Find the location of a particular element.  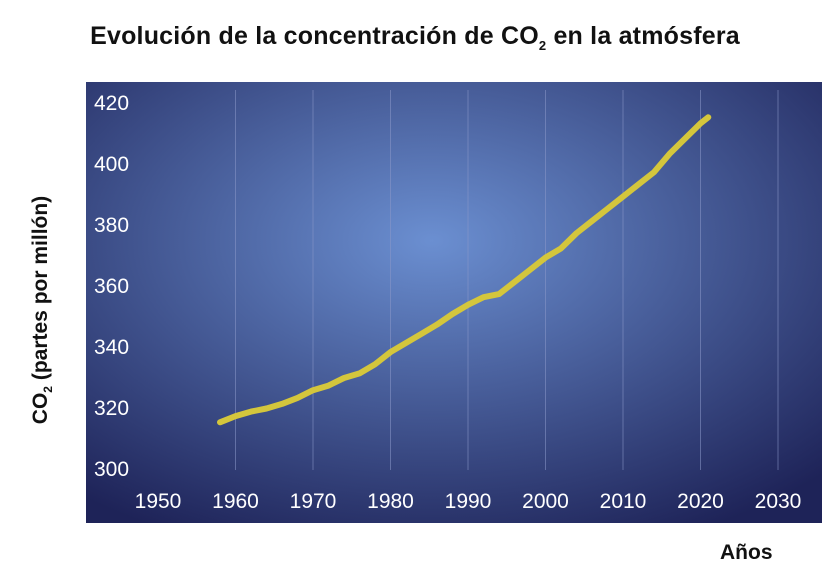

x-tick-1970: 1970 is located at coordinates (313, 501).